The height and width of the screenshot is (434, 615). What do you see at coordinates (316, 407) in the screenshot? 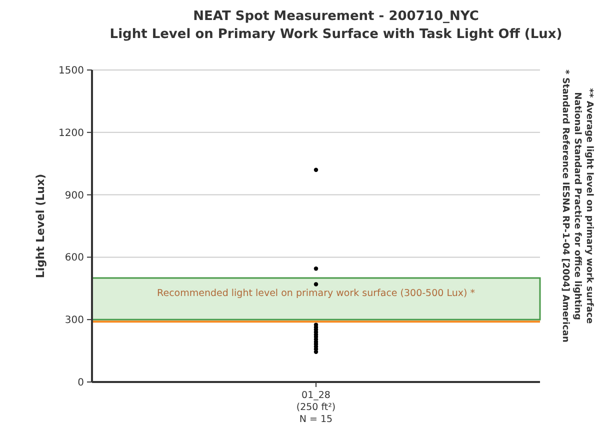
I see `x-tick-label: 01_28 (250 ft²) N = 15` at bounding box center [316, 407].